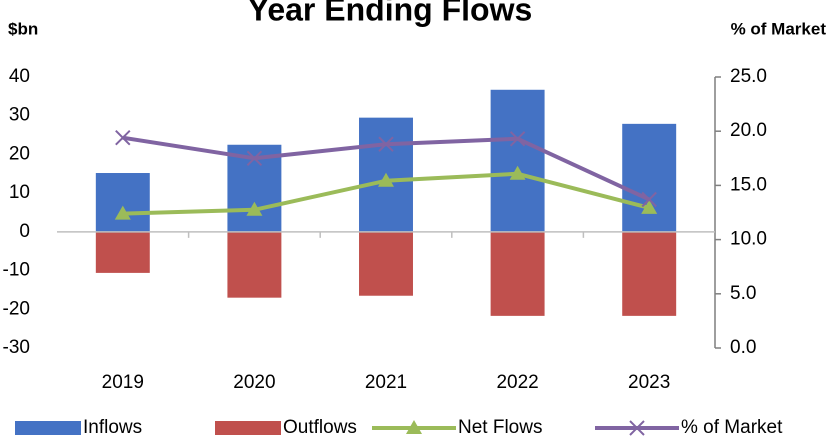 This screenshot has height=442, width=832. What do you see at coordinates (457, 427) in the screenshot?
I see `legend-item: Net Flows` at bounding box center [457, 427].